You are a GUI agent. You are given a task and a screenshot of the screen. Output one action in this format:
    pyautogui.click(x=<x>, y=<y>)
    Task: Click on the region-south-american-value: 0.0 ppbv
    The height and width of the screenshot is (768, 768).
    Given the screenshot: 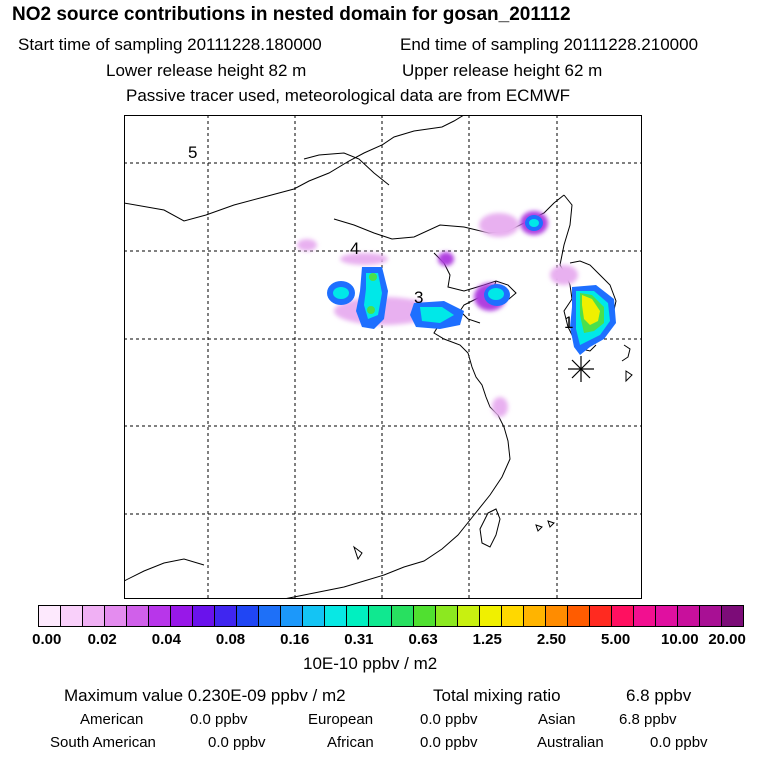 What is the action you would take?
    pyautogui.click(x=237, y=742)
    